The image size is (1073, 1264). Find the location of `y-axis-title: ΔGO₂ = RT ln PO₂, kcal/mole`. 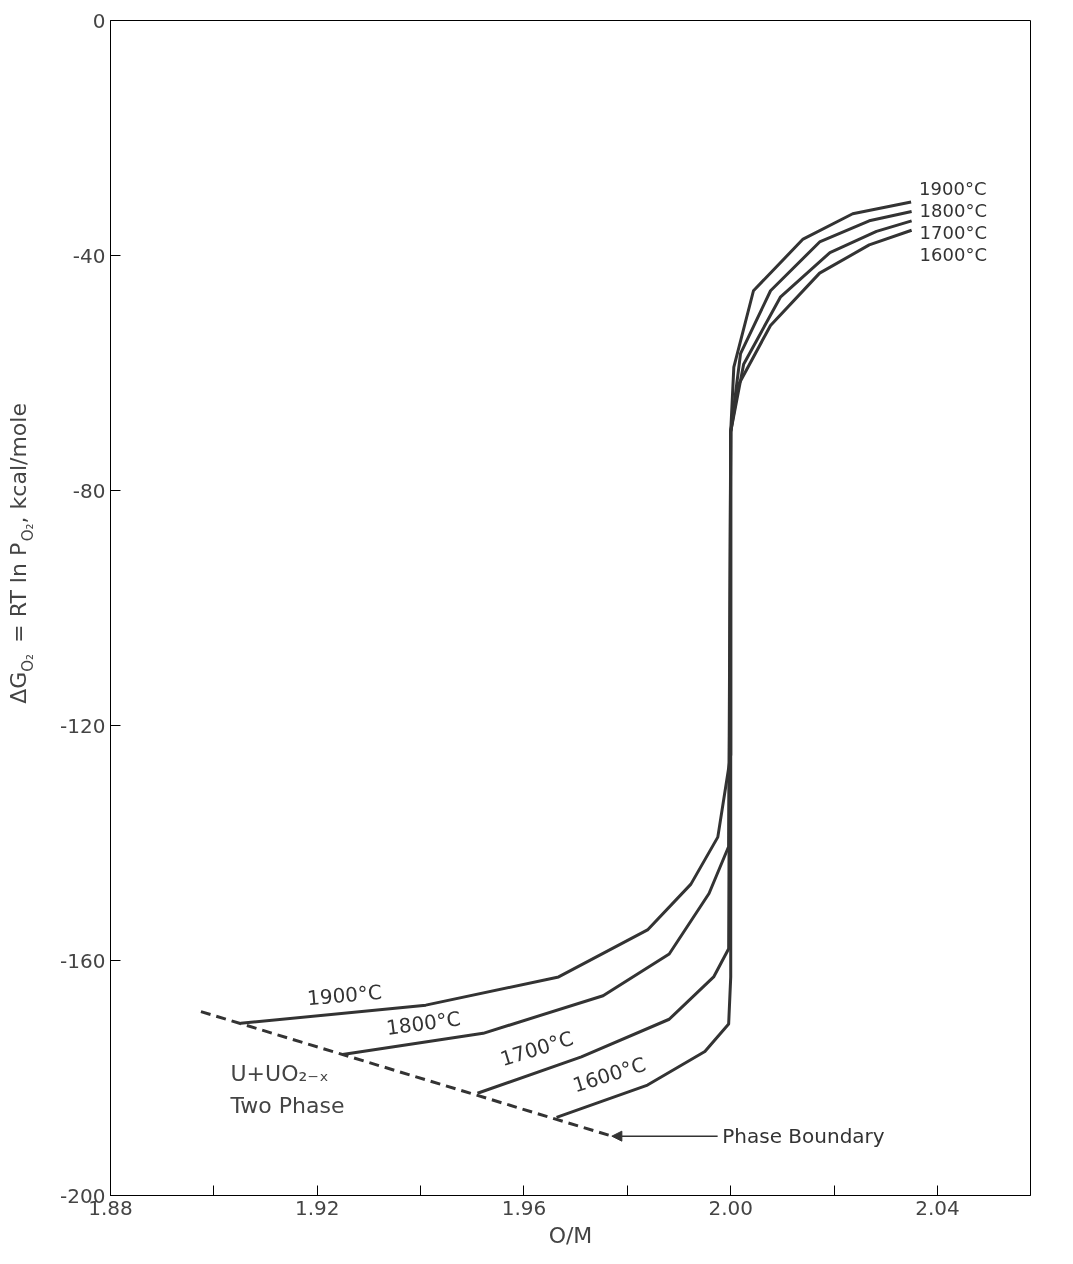

y-axis-title: ΔGO₂ = RT ln PO₂, kcal/mole is located at coordinates (21, 553).